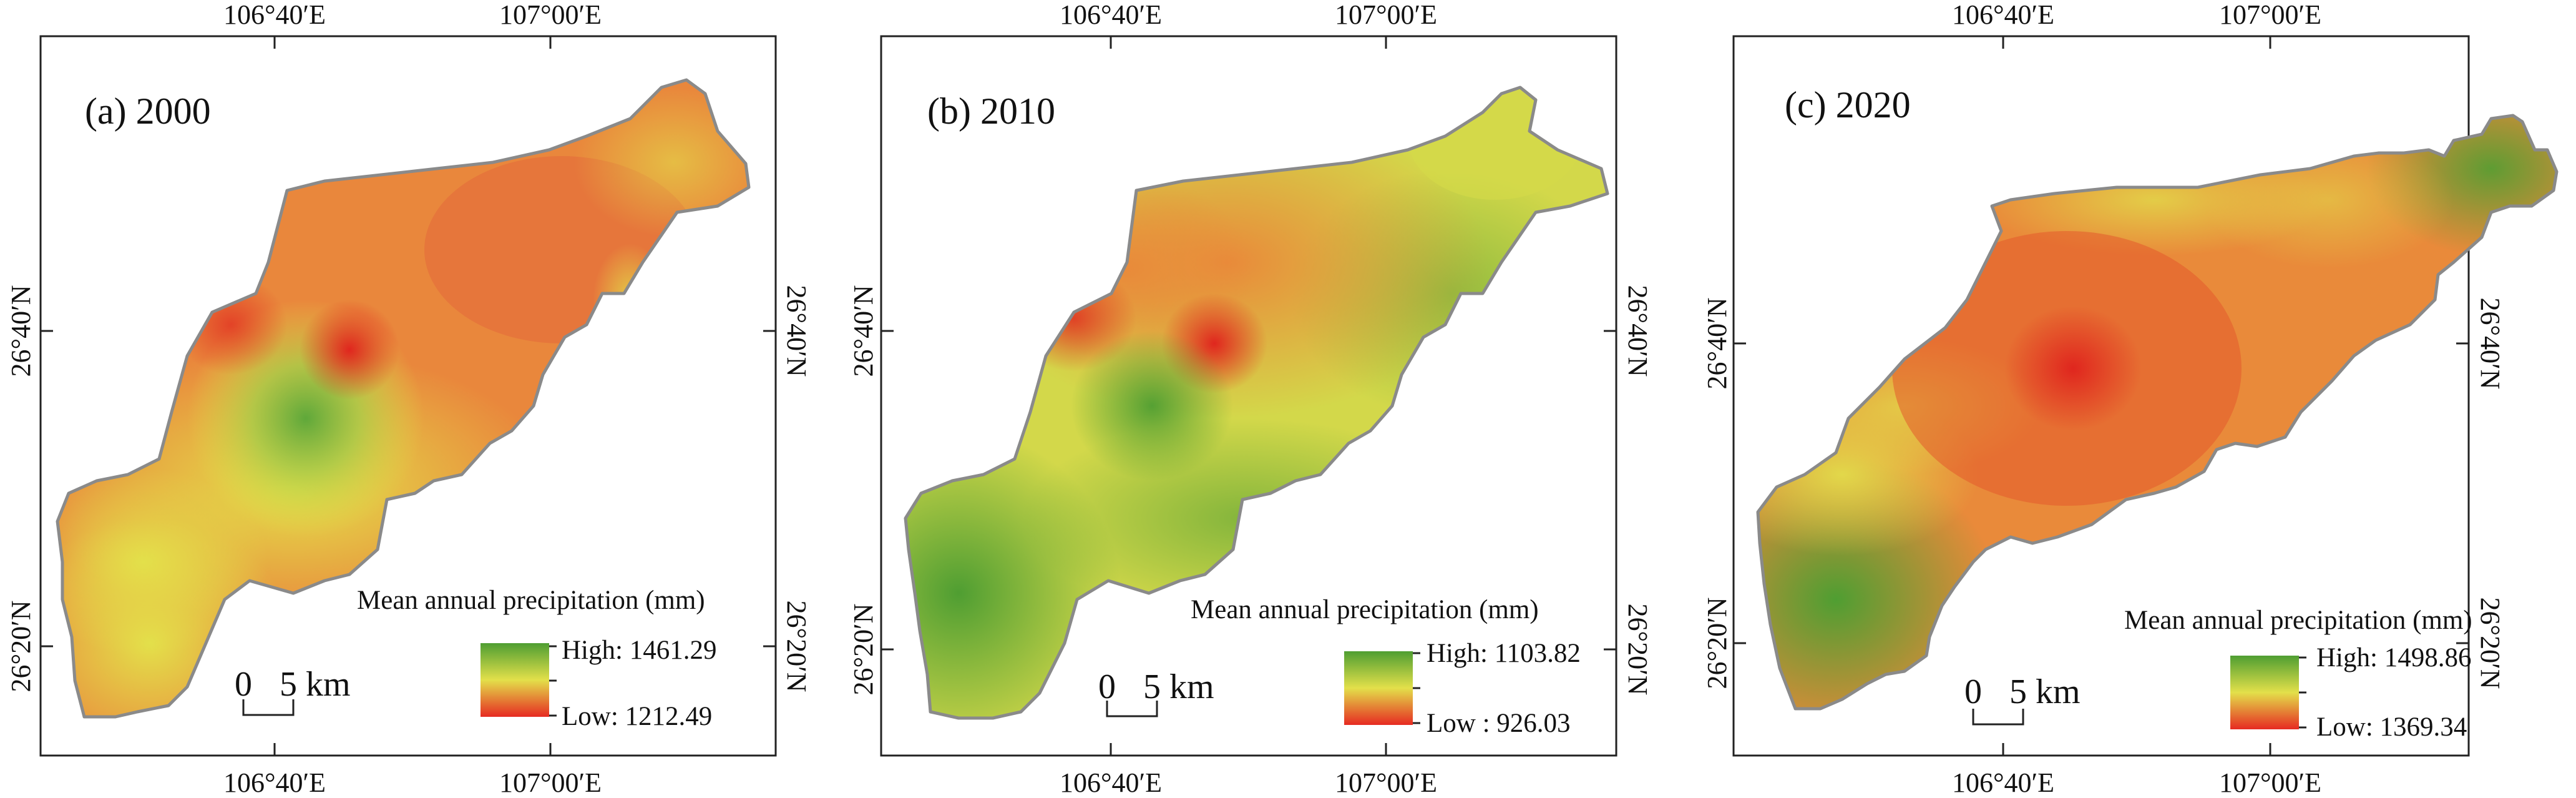 The width and height of the screenshot is (2576, 798). I want to click on legend-low: Low: 1212.49, so click(637, 716).